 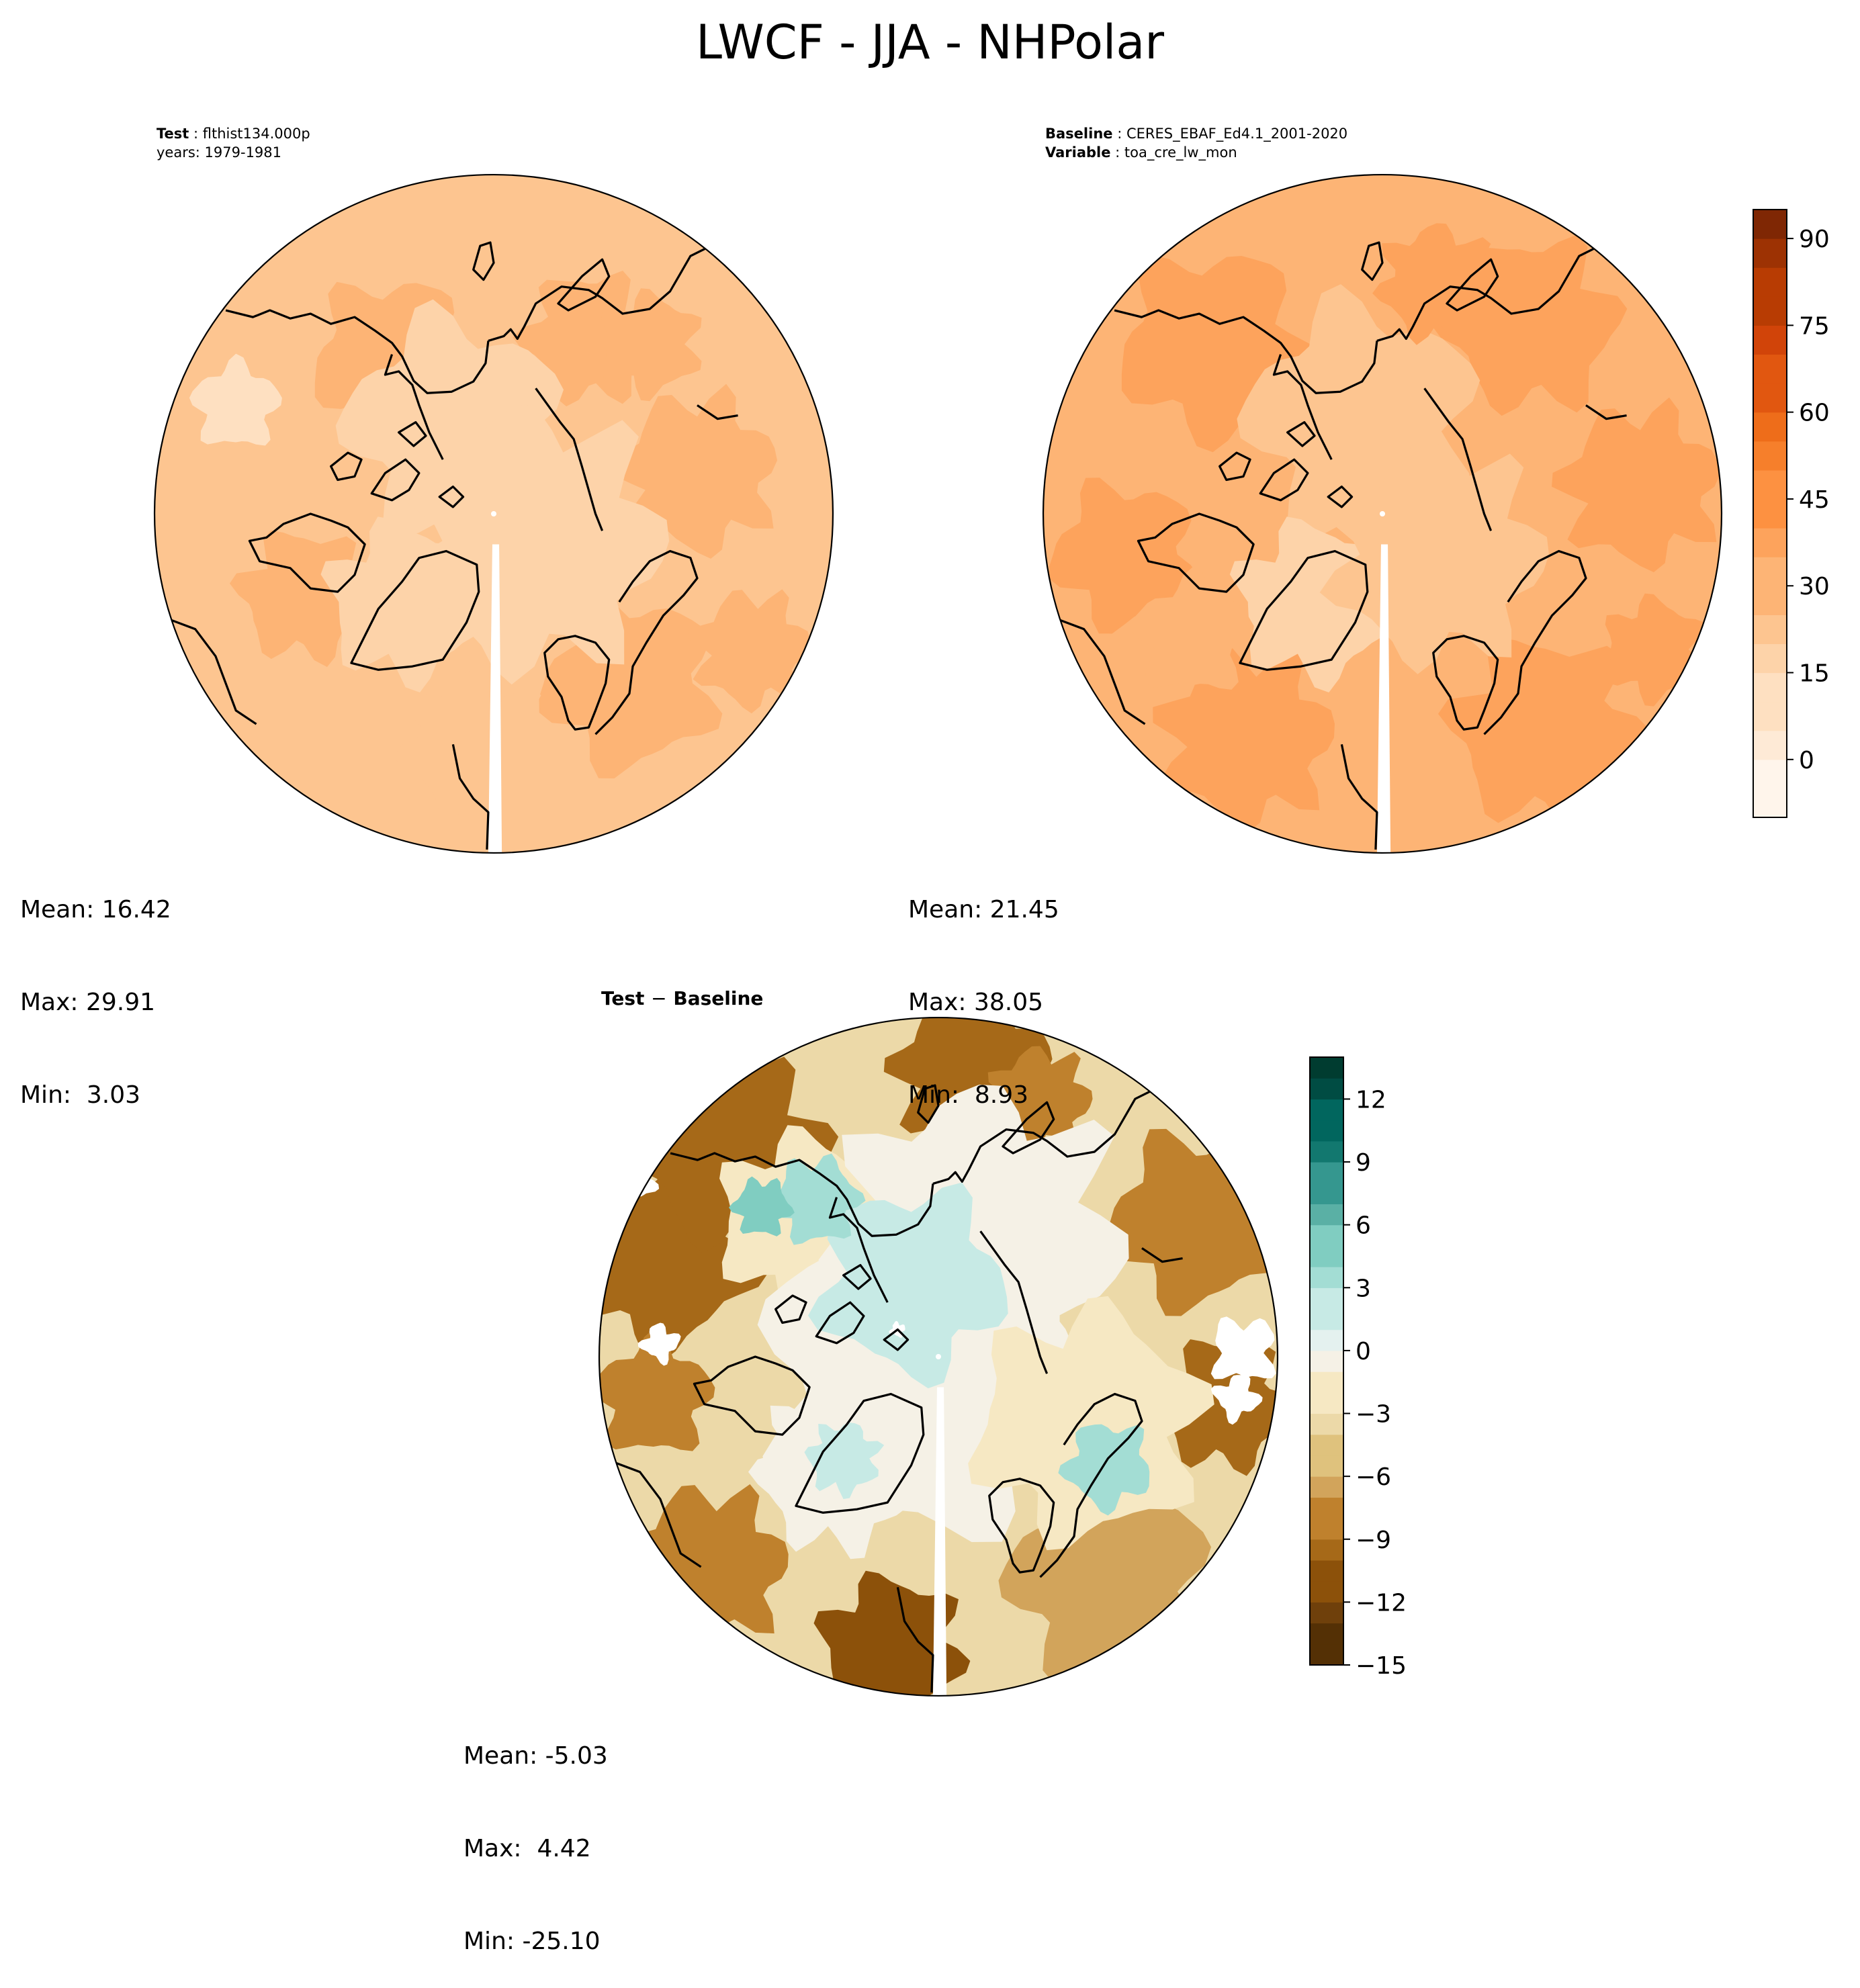 I want to click on diff-title-operator: −, so click(x=659, y=998).